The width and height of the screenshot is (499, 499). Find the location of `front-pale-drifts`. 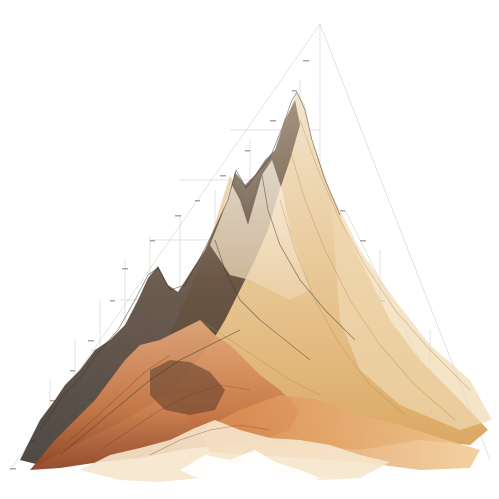

front-pale-drifts is located at coordinates (235, 451).